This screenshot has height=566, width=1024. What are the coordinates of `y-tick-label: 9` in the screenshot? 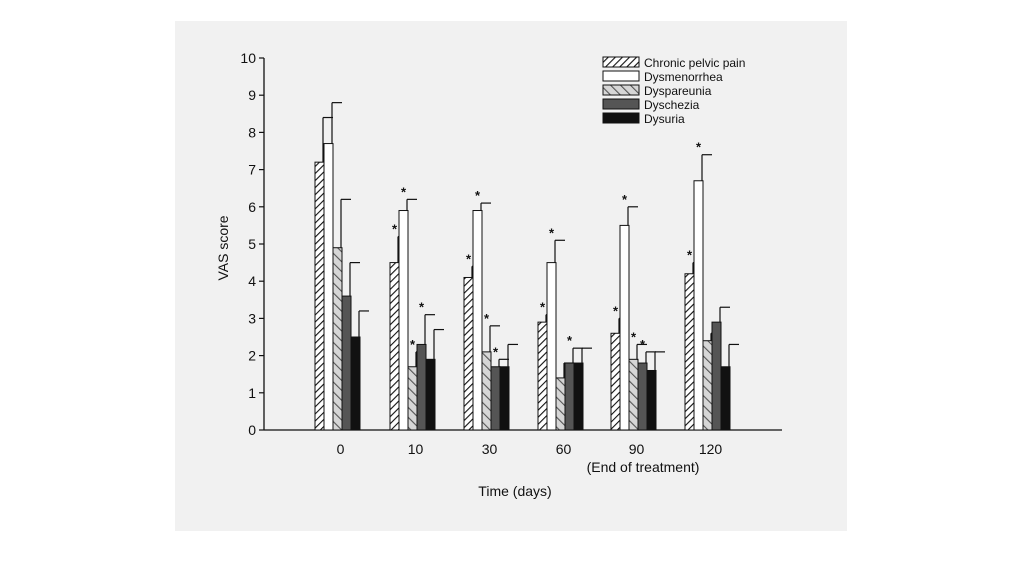 It's located at (252, 95).